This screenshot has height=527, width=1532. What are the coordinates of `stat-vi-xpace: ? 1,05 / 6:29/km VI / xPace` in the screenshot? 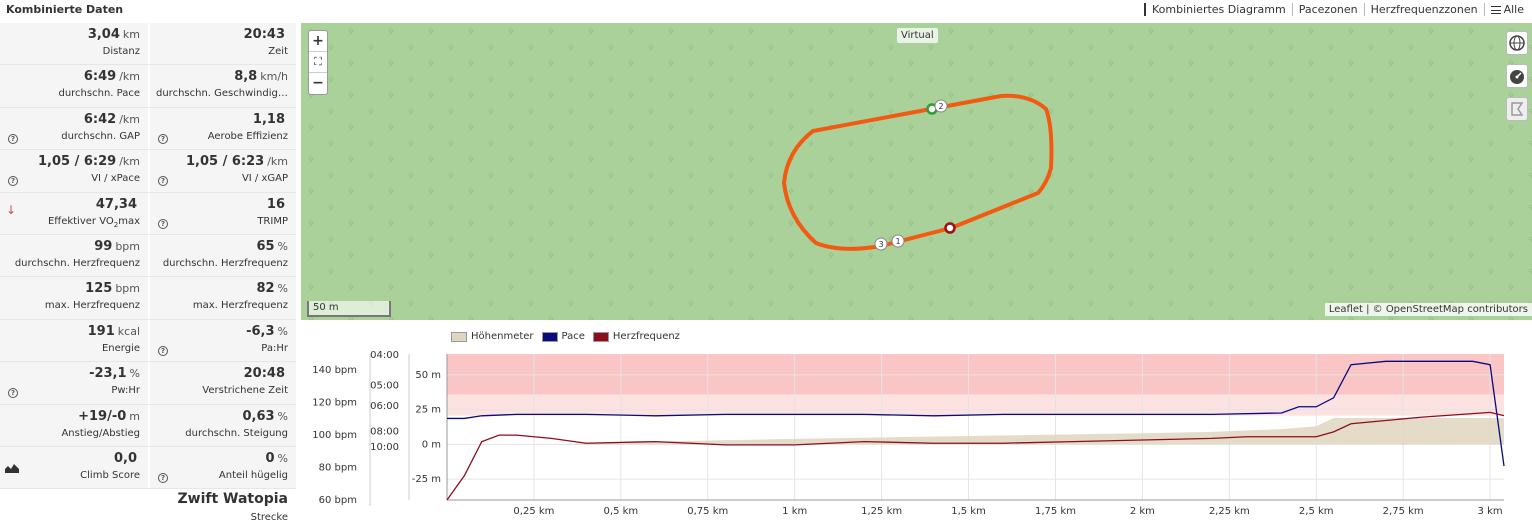 It's located at (74, 171).